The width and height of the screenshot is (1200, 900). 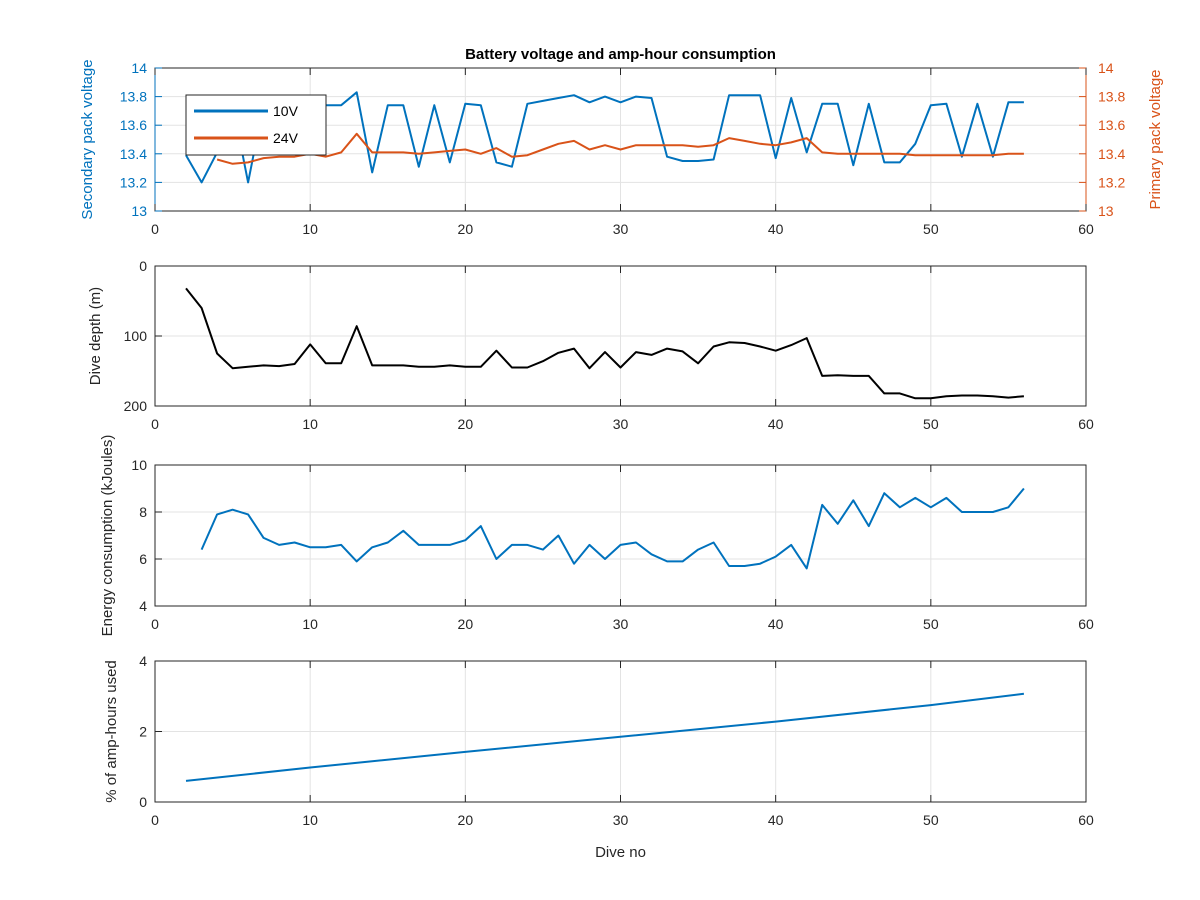 I want to click on y-tick-label: 100, so click(x=136, y=336).